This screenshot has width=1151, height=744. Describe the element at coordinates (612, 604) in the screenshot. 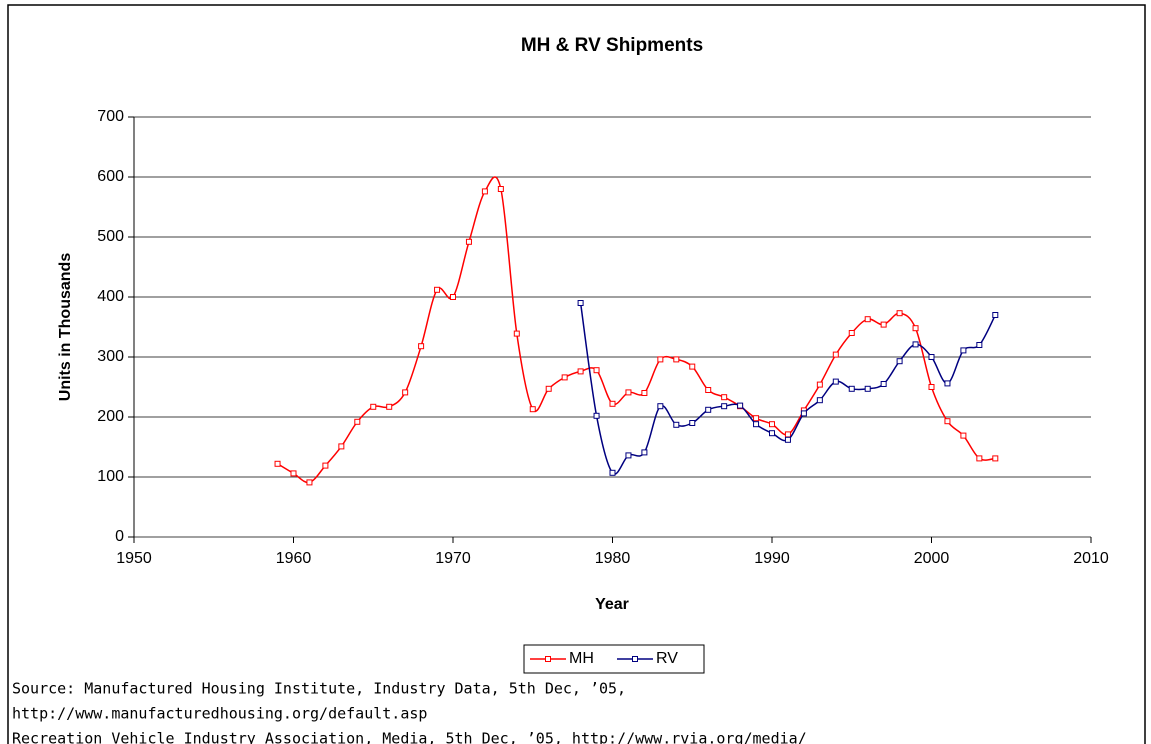

I see `x-axis-label: Year` at that location.